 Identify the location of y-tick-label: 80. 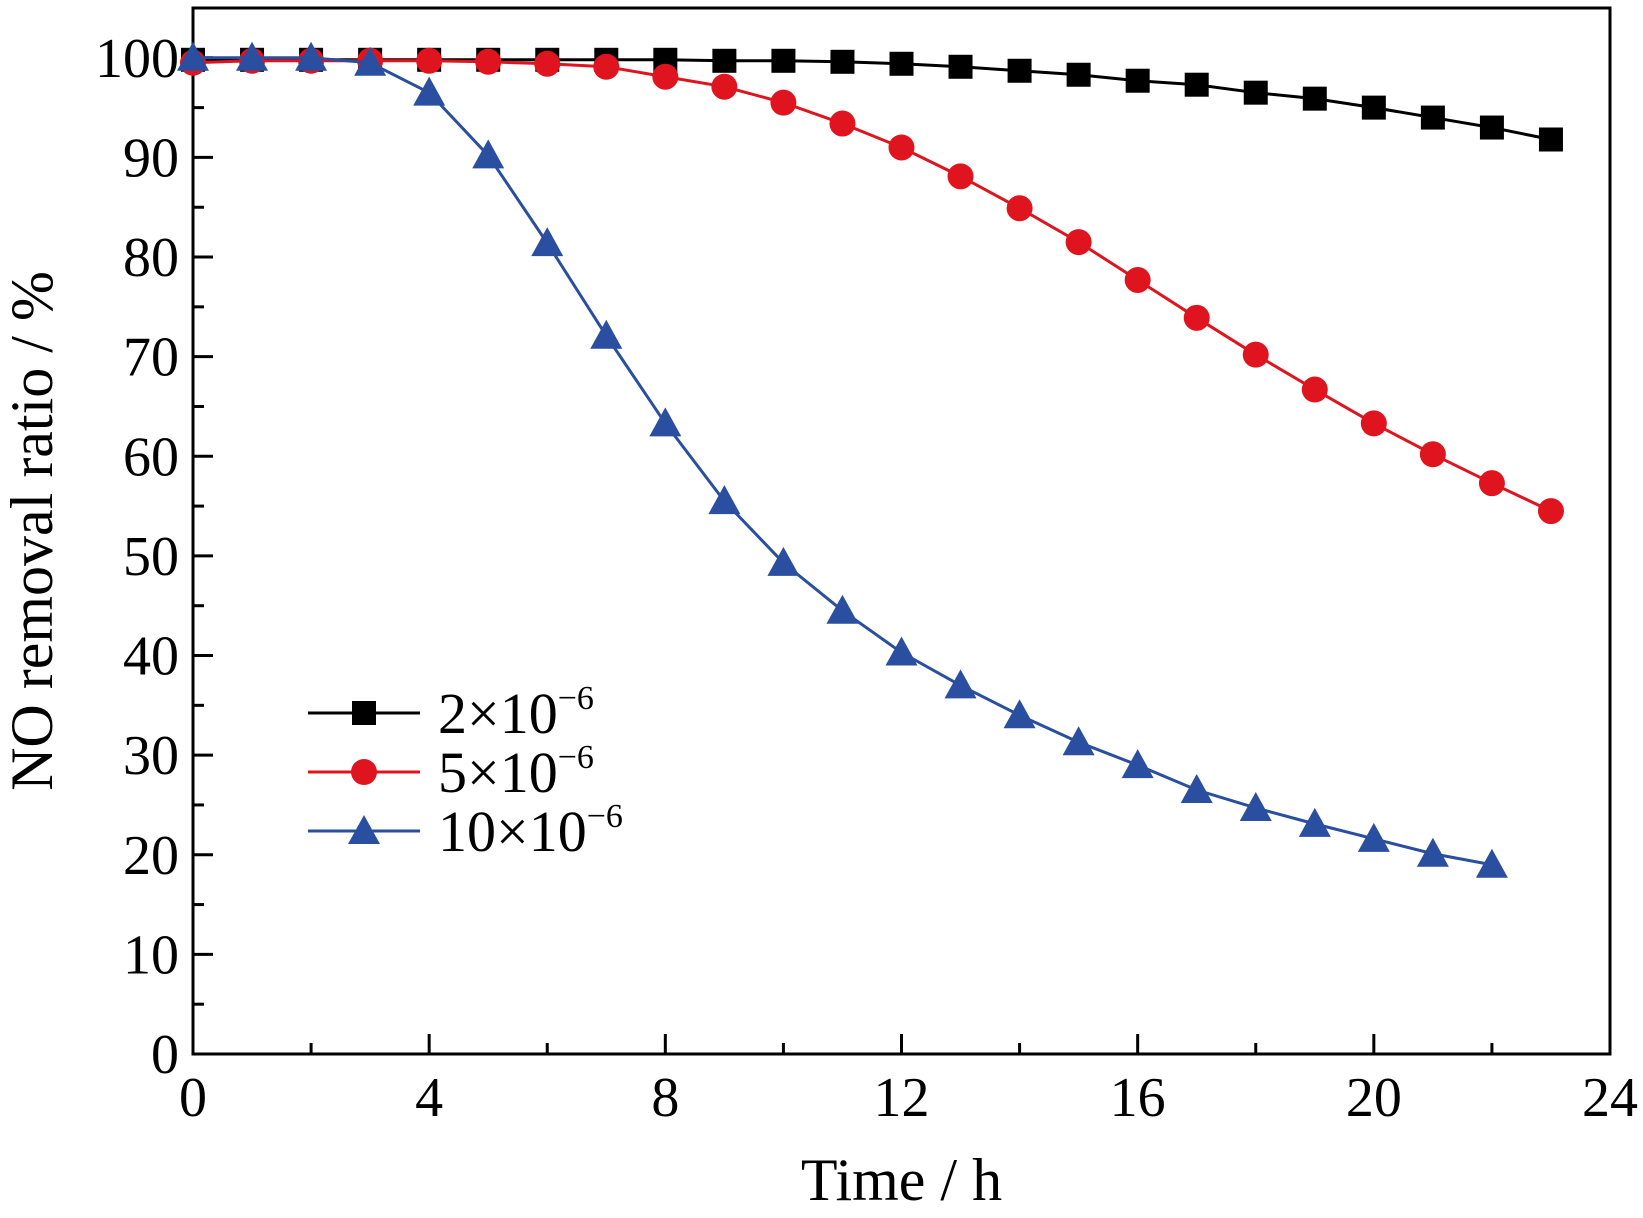
(151, 258).